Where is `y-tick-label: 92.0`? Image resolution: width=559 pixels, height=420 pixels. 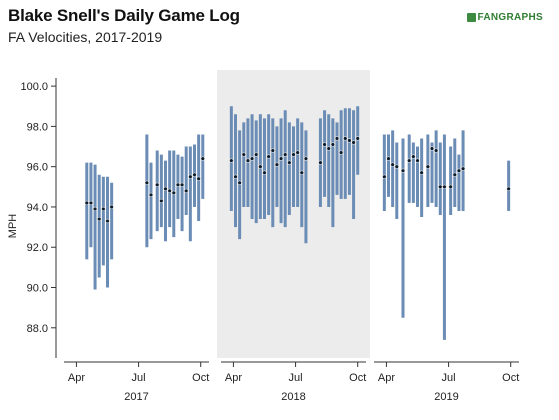 y-tick-label: 92.0 is located at coordinates (37, 248).